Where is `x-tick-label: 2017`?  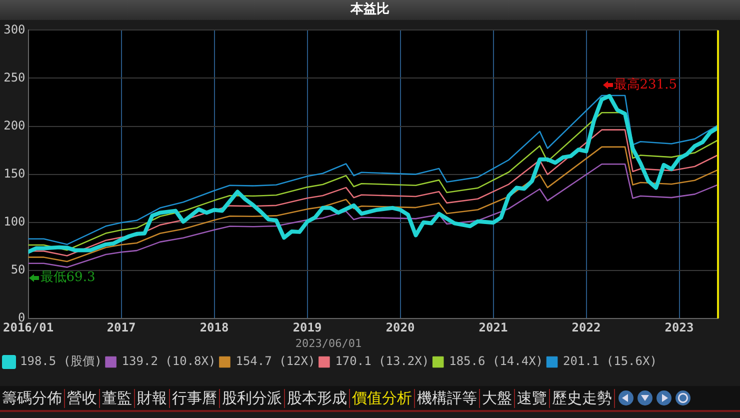 x-tick-label: 2017 is located at coordinates (121, 327).